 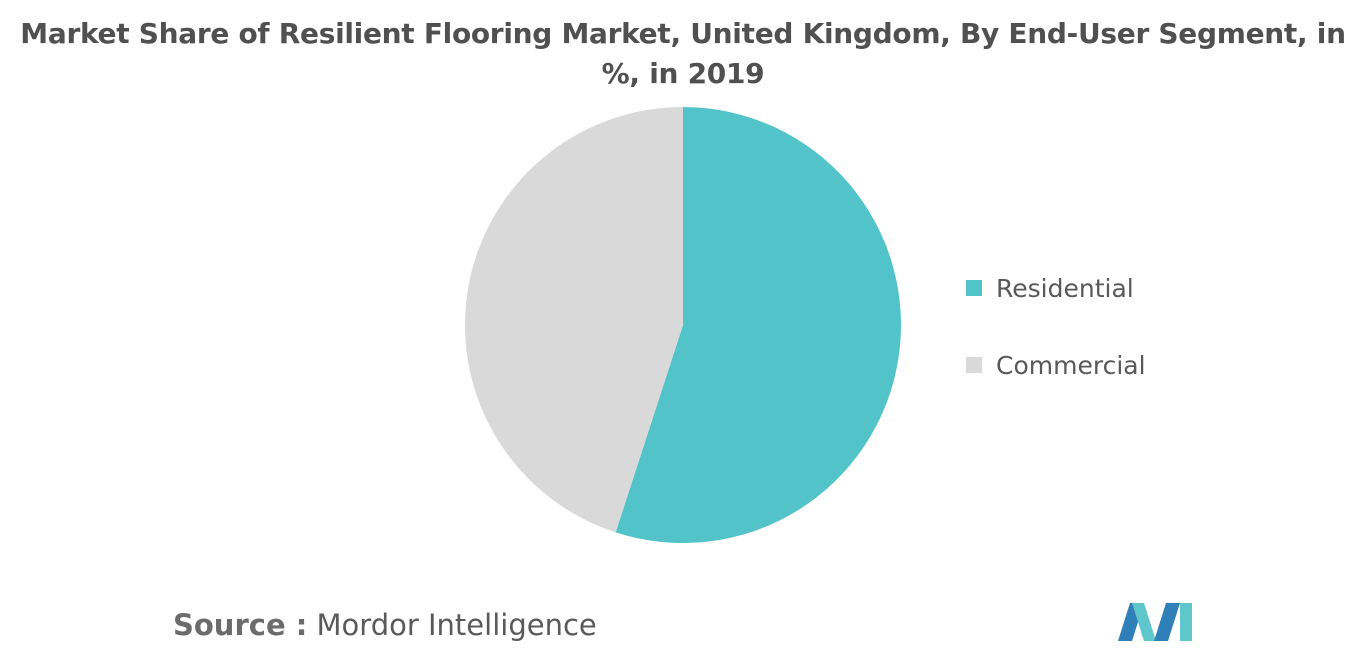 I want to click on source-note: Source : Mordor Intelligence, so click(x=385, y=625).